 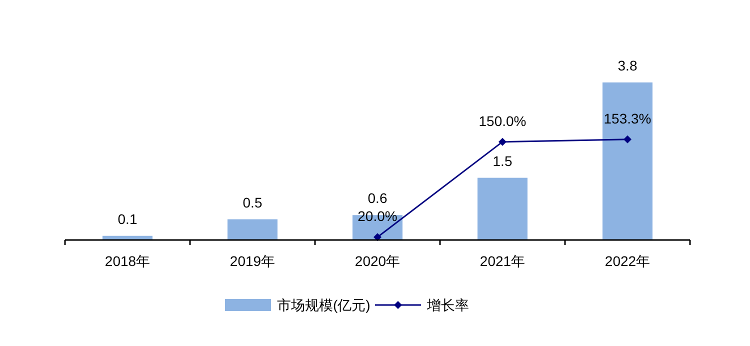 I want to click on x-tick-label: 2022年, so click(x=627, y=261).